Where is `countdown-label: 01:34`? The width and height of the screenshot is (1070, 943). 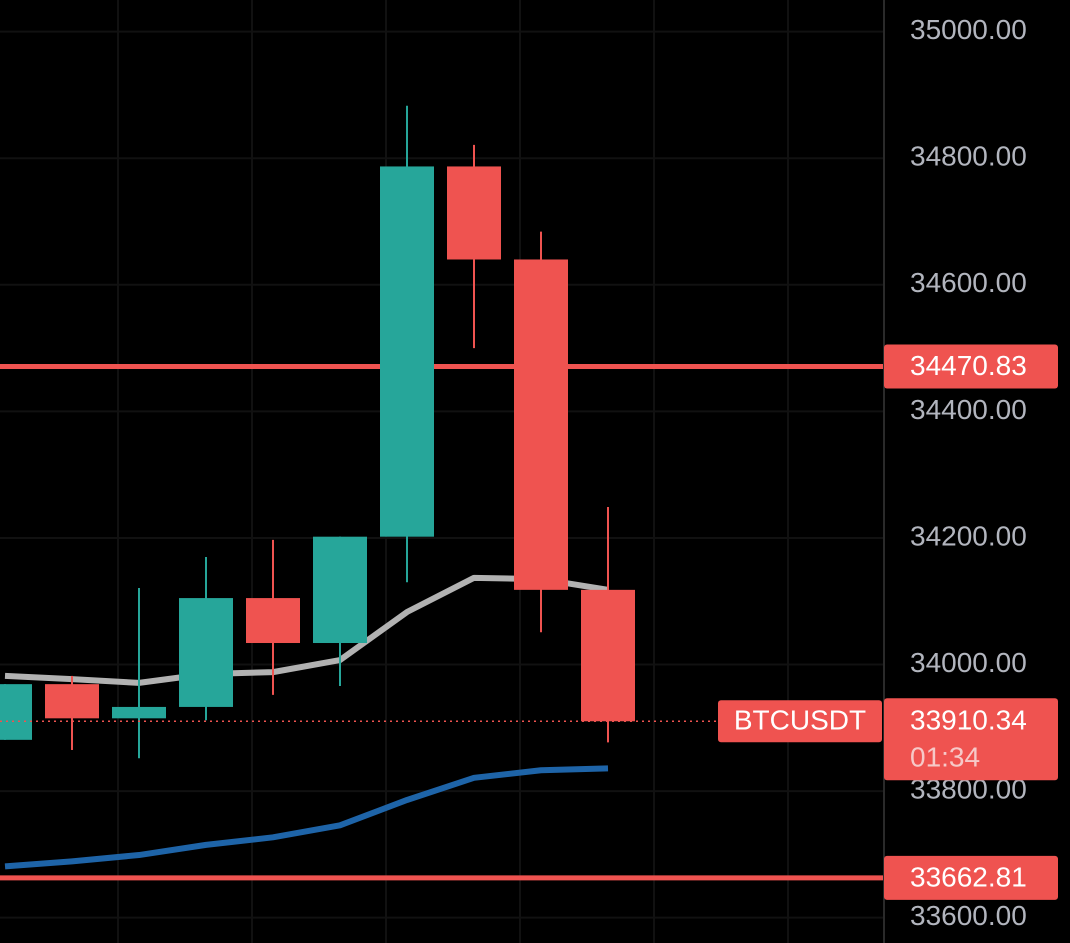
countdown-label: 01:34 is located at coordinates (945, 757).